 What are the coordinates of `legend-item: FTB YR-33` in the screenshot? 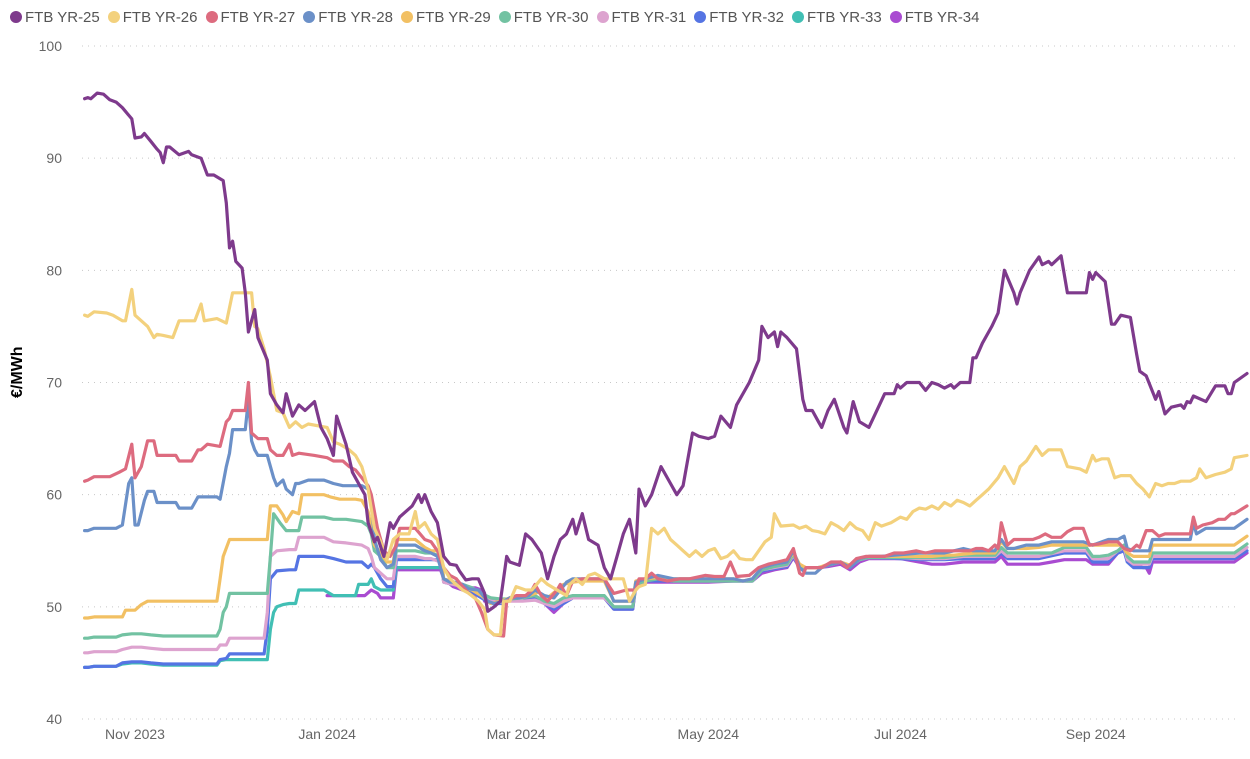 It's located at (837, 17).